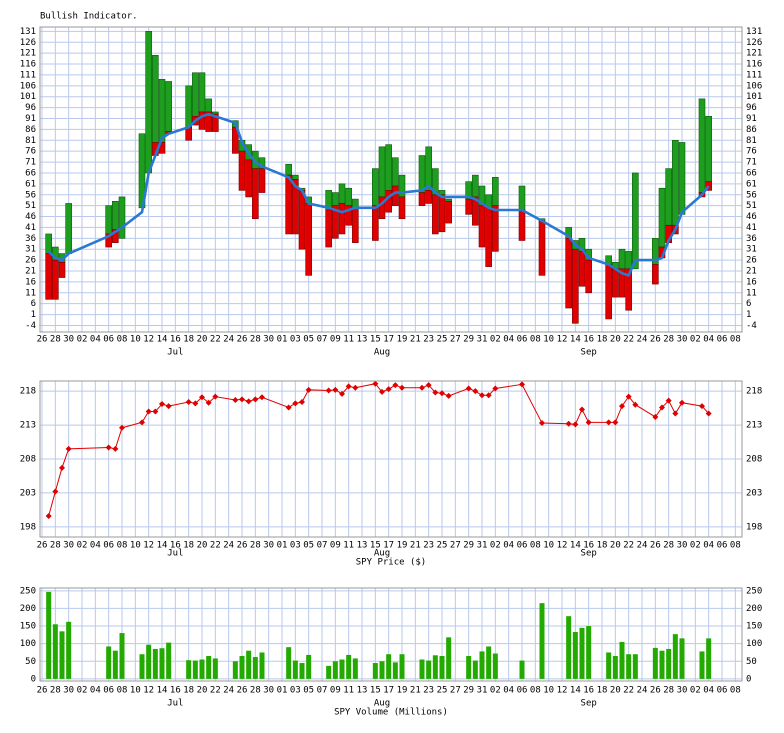  I want to click on y-tick-label: 21, so click(30, 272).